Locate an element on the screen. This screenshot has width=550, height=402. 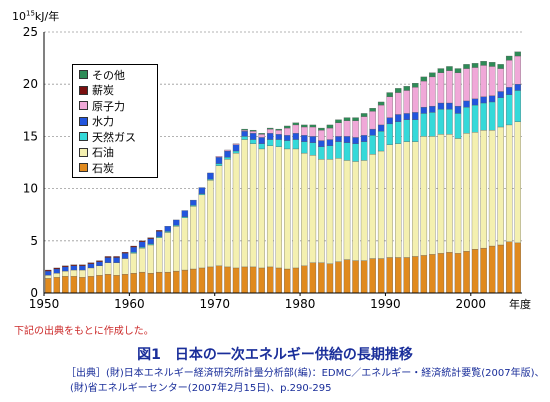
bar-1991-石油 is located at coordinates (398, 200).